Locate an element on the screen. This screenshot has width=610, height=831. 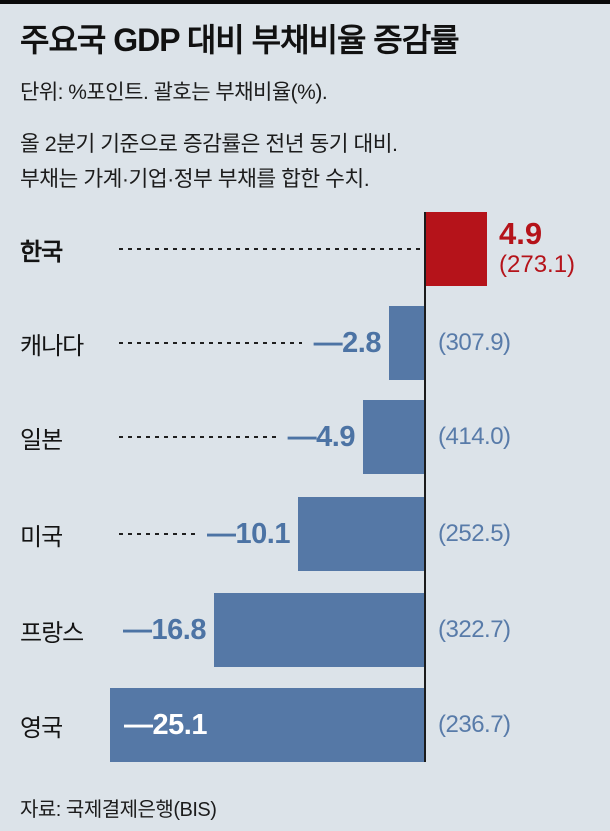
page-title: 주요국 GDP 대비 부채비율 증감률 is located at coordinates (240, 40).